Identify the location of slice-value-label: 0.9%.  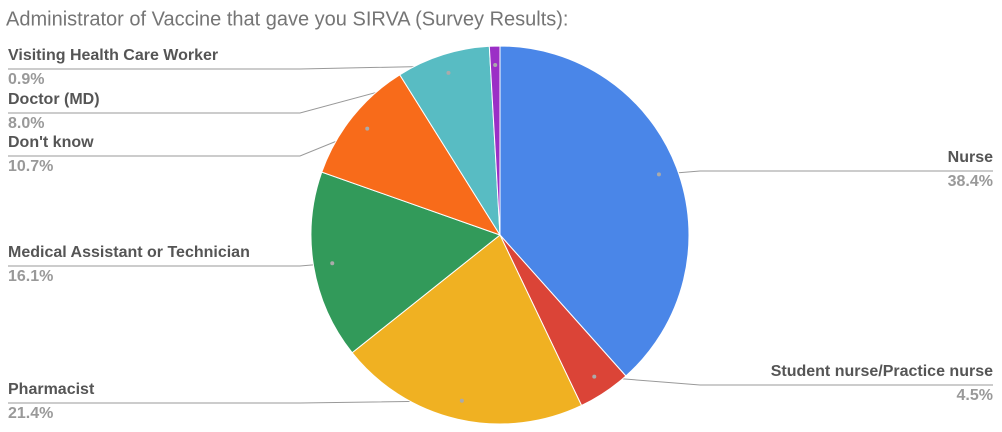
(26, 79).